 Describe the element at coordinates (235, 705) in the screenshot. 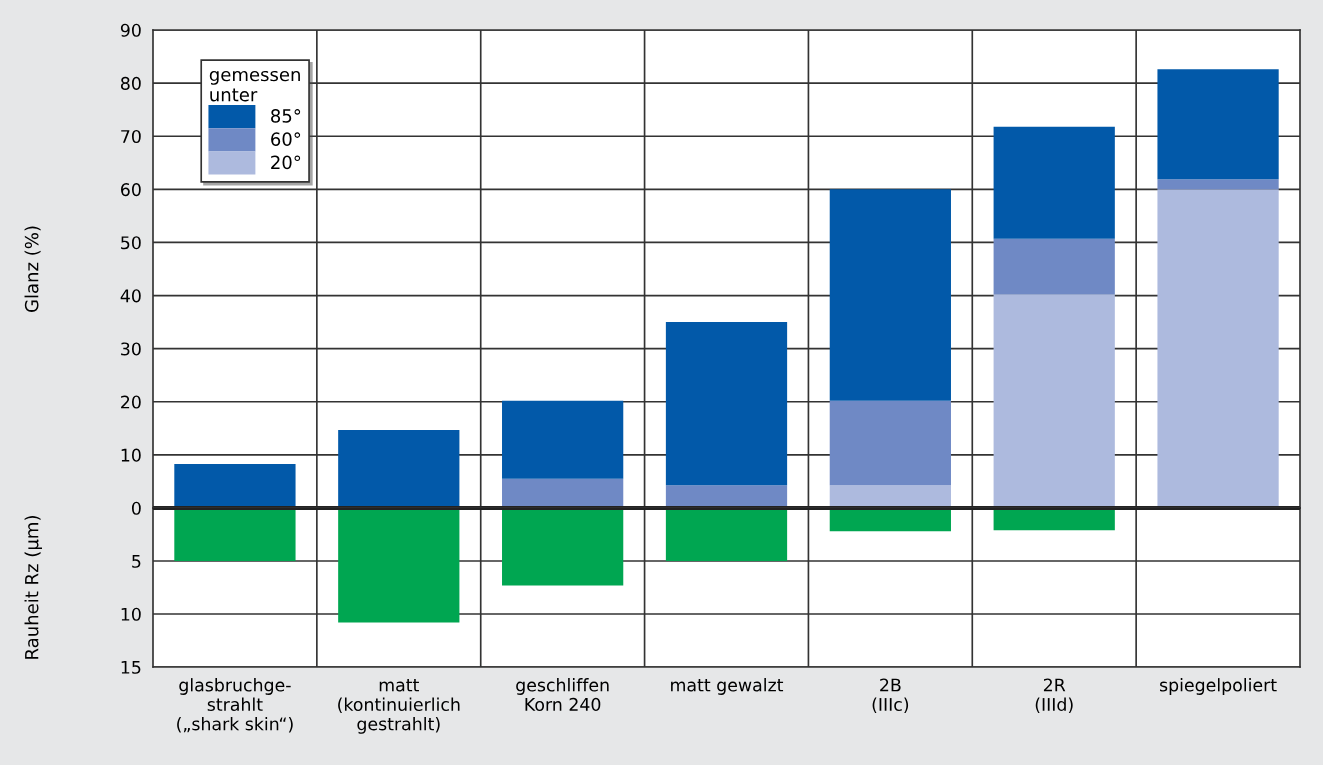

I see `x-tick-label: glasbruchge- strahlt („shark skin“)` at that location.